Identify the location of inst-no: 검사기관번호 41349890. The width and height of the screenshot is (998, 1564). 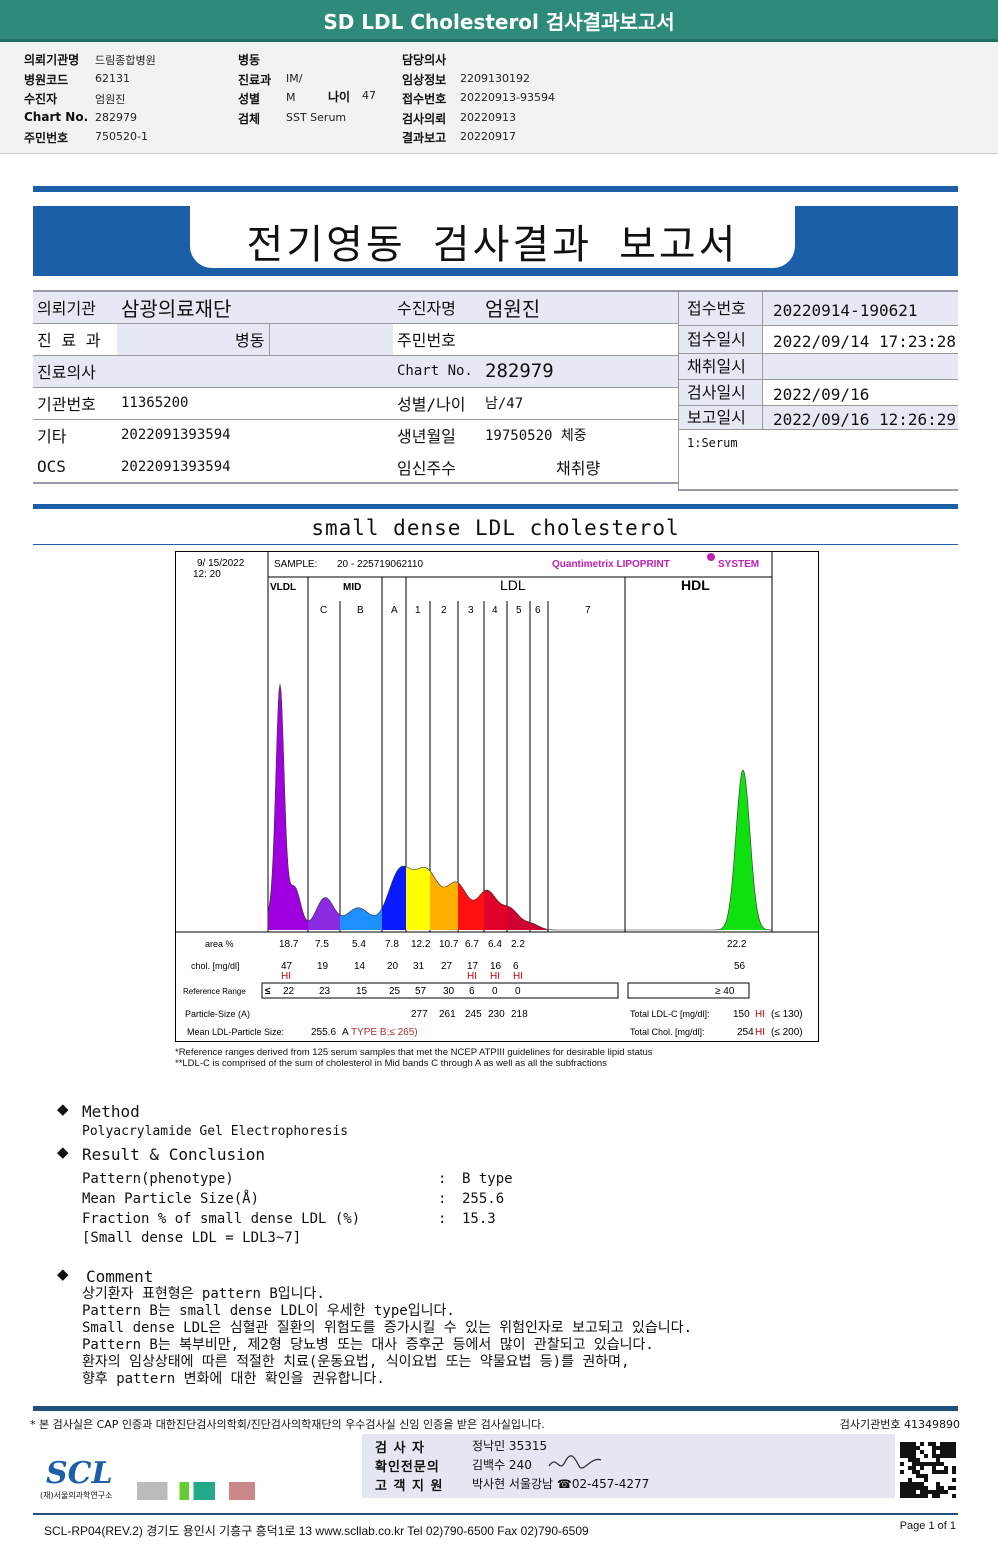
(899, 1424).